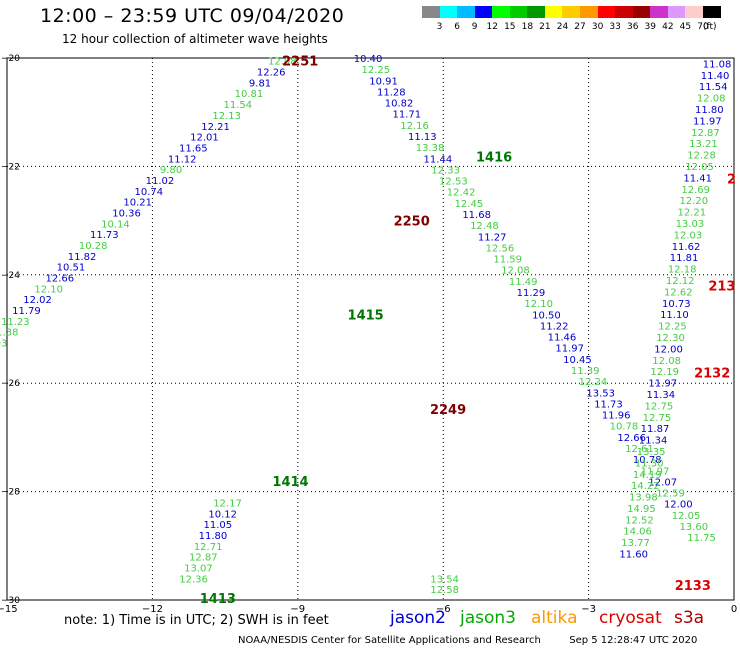 The width and height of the screenshot is (740, 650). I want to click on wave-height-label: 10.81, so click(249, 94).